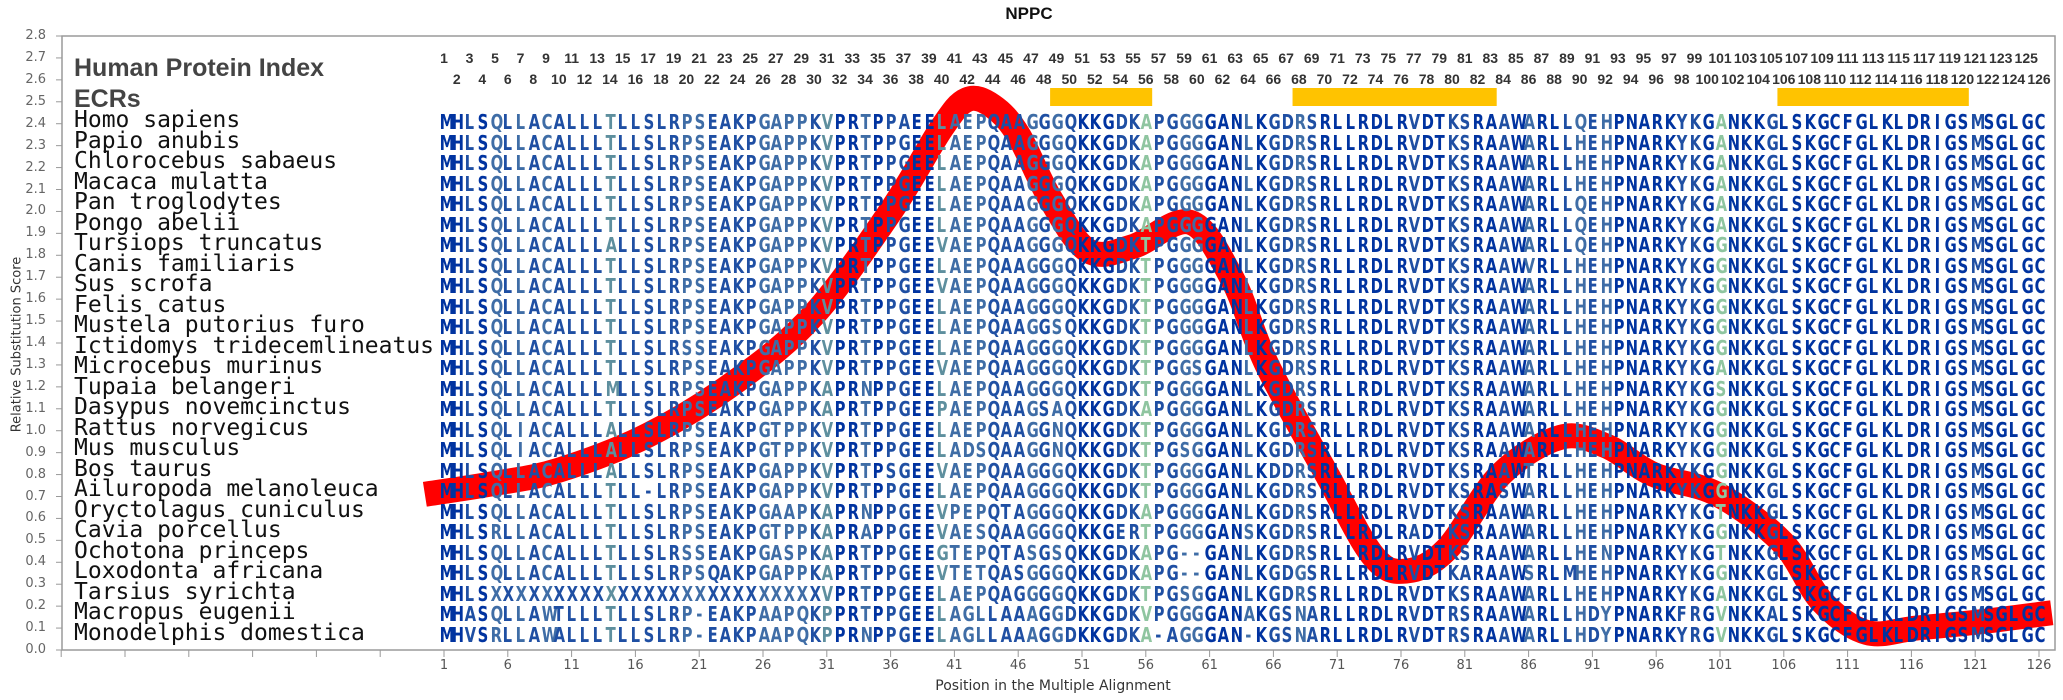 The width and height of the screenshot is (2063, 700). I want to click on human-protein-index-label: Human Protein Index, so click(199, 68).